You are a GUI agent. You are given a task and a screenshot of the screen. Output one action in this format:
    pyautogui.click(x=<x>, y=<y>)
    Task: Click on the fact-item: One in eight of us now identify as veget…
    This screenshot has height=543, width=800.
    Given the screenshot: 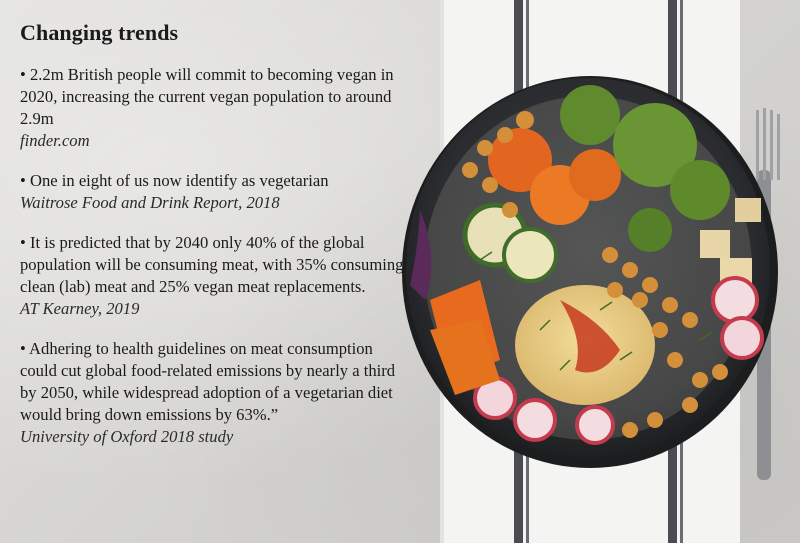 What is the action you would take?
    pyautogui.click(x=215, y=192)
    